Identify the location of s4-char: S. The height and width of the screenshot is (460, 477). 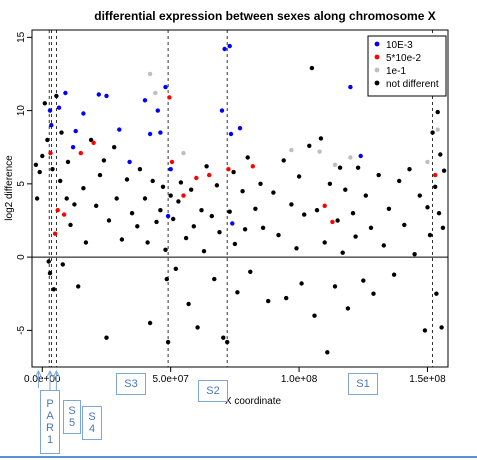
(92, 417).